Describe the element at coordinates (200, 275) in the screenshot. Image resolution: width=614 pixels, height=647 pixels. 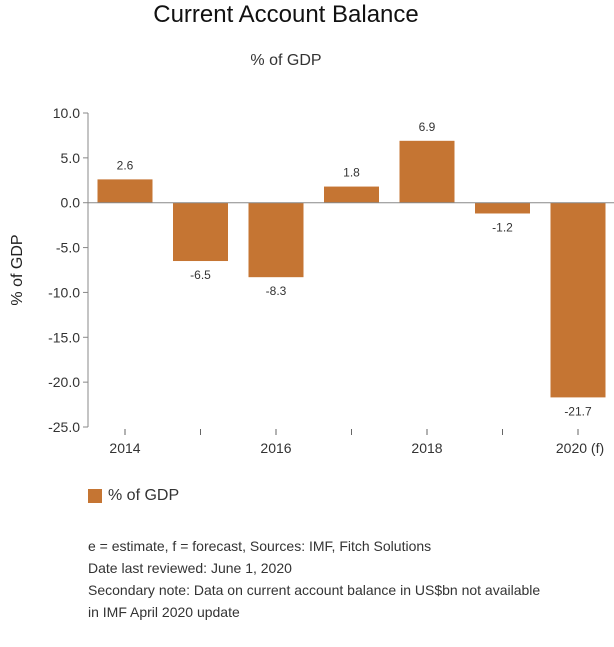
I see `data-label: -6.5` at that location.